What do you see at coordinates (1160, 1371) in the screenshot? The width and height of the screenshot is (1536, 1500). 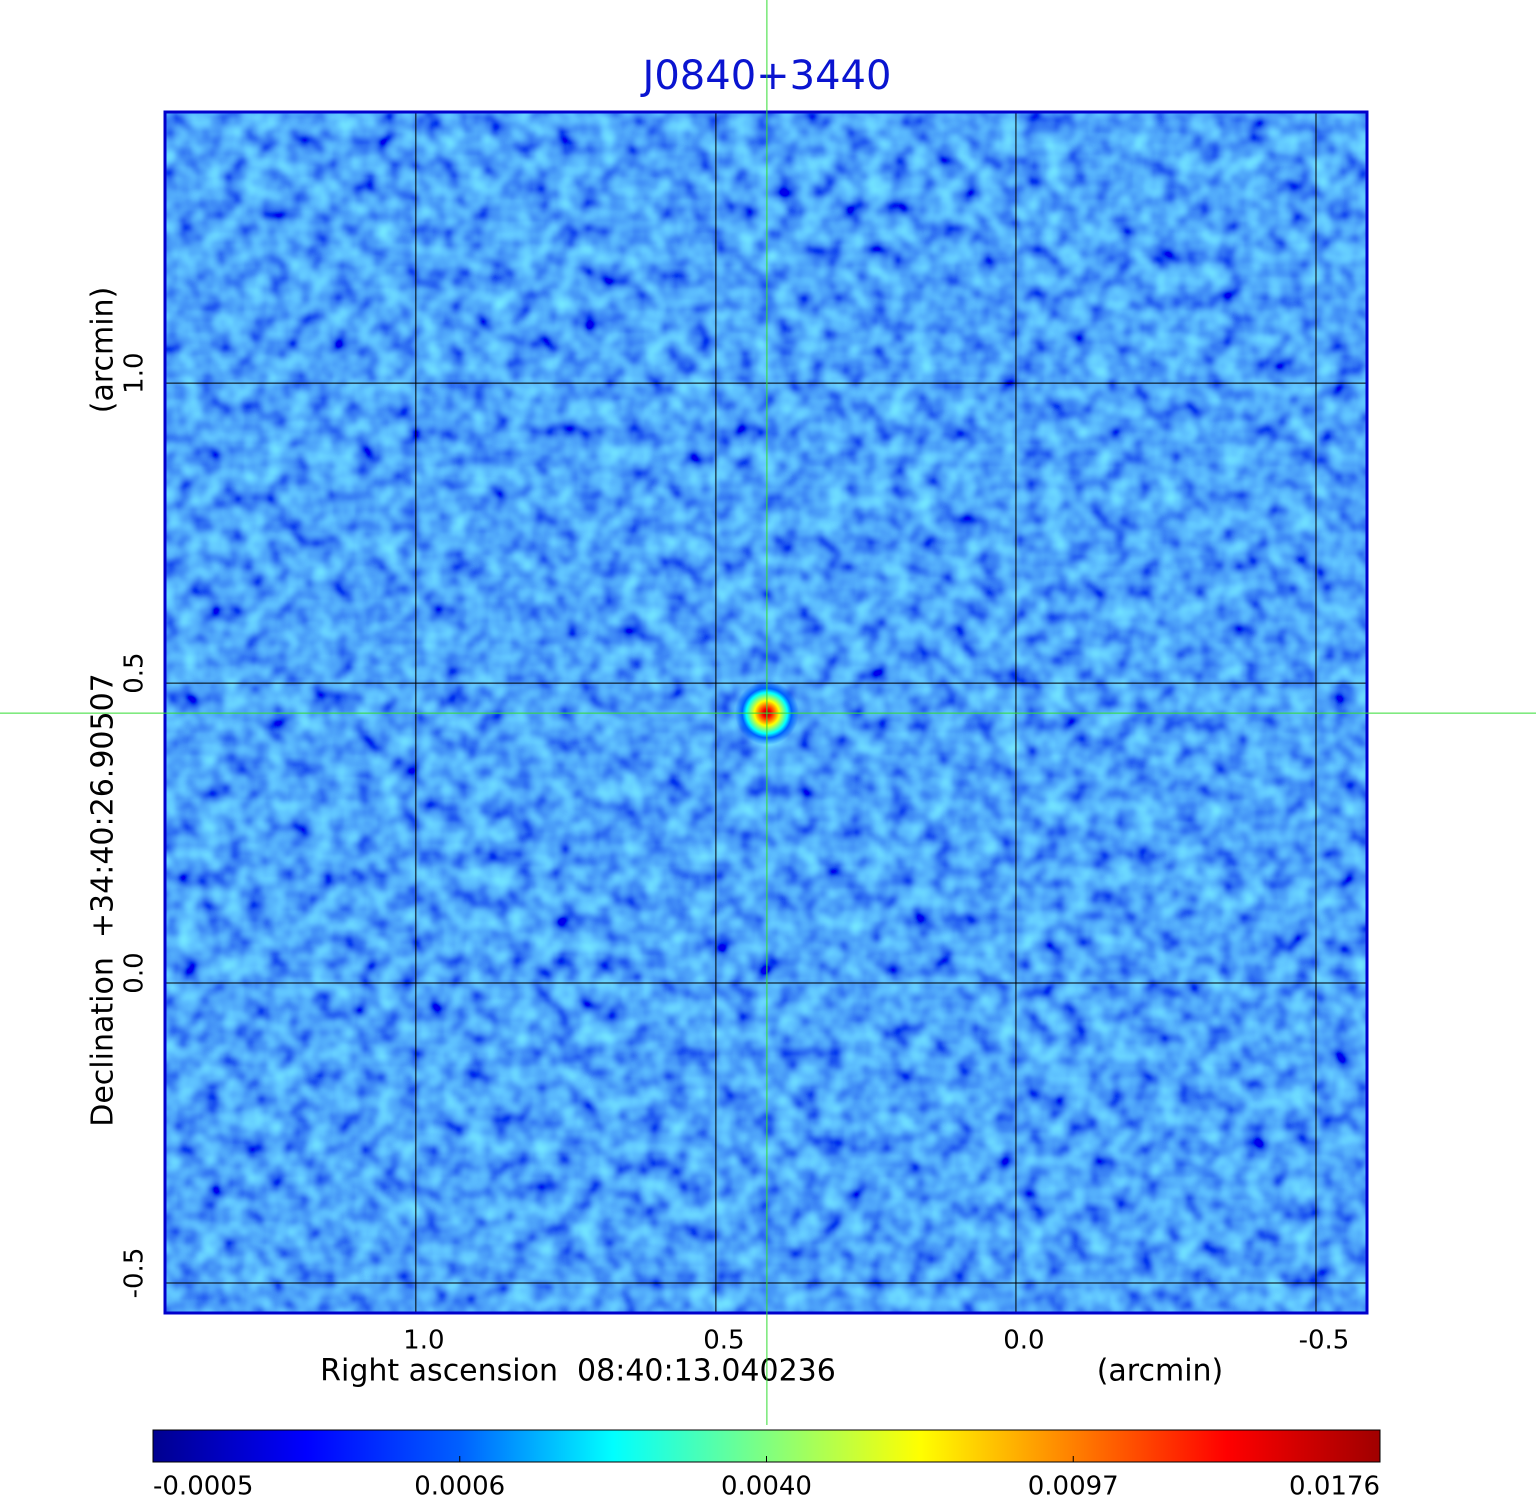 I see `x-axis-unit: (arcmin)` at bounding box center [1160, 1371].